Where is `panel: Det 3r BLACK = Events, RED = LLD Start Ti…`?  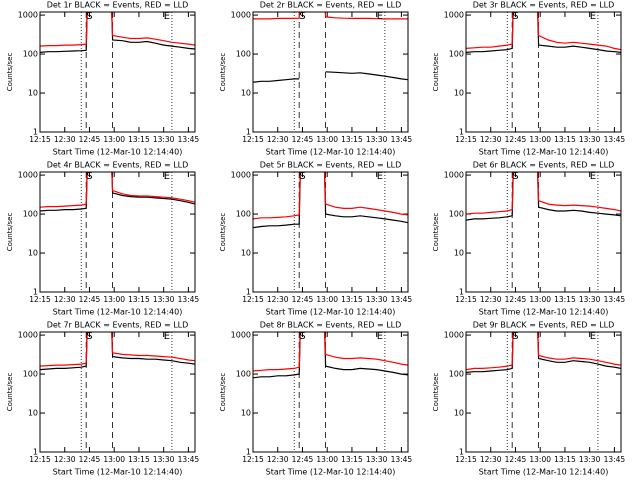 panel: Det 3r BLACK = Events, RED = LLD Start Ti… is located at coordinates (529, 79).